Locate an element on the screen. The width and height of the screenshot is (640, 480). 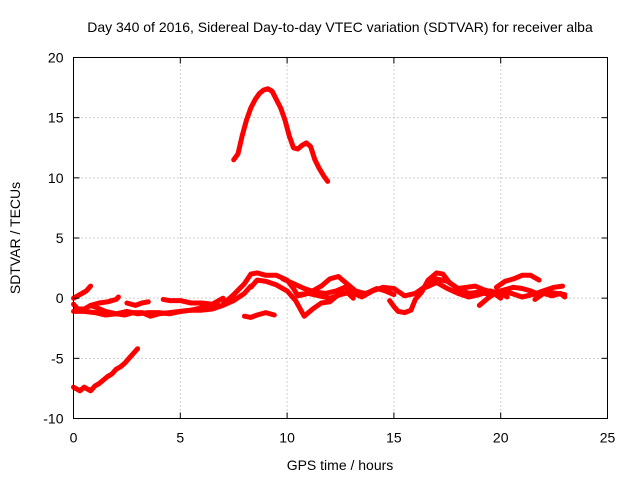
y-tick-label: -10 is located at coordinates (53, 419).